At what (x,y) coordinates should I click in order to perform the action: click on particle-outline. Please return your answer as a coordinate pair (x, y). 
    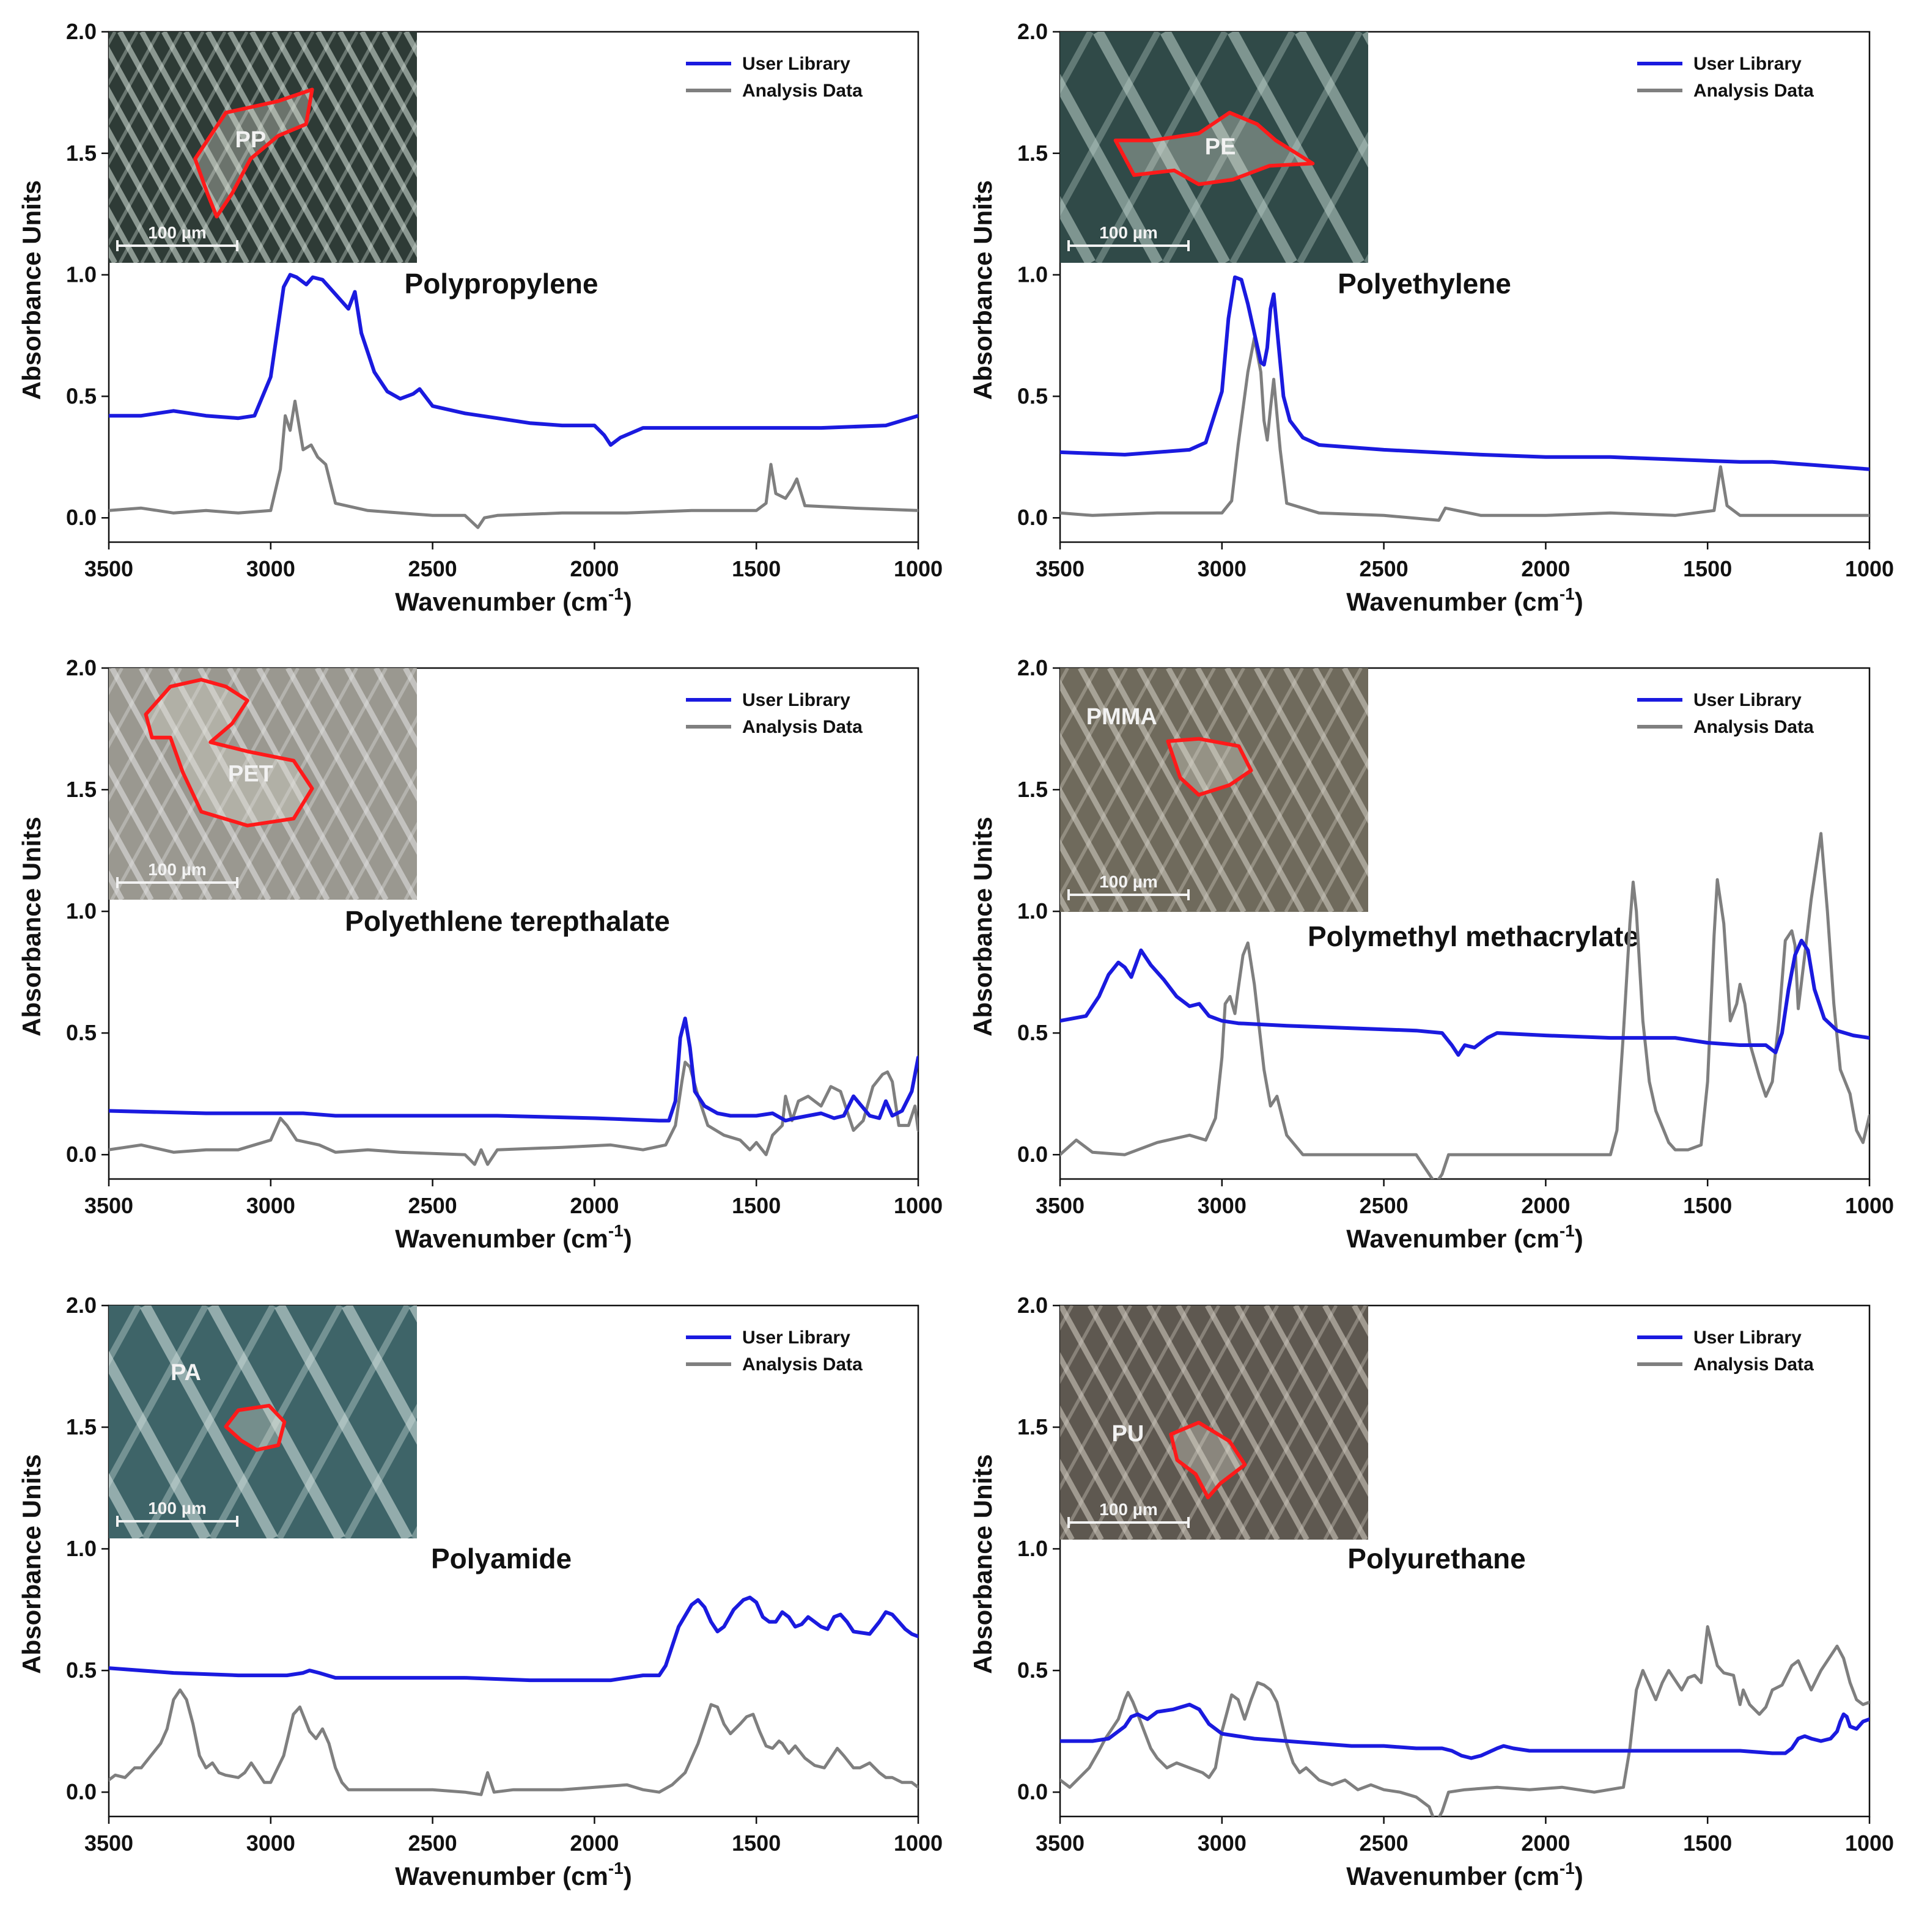
    Looking at the image, I should click on (255, 1427).